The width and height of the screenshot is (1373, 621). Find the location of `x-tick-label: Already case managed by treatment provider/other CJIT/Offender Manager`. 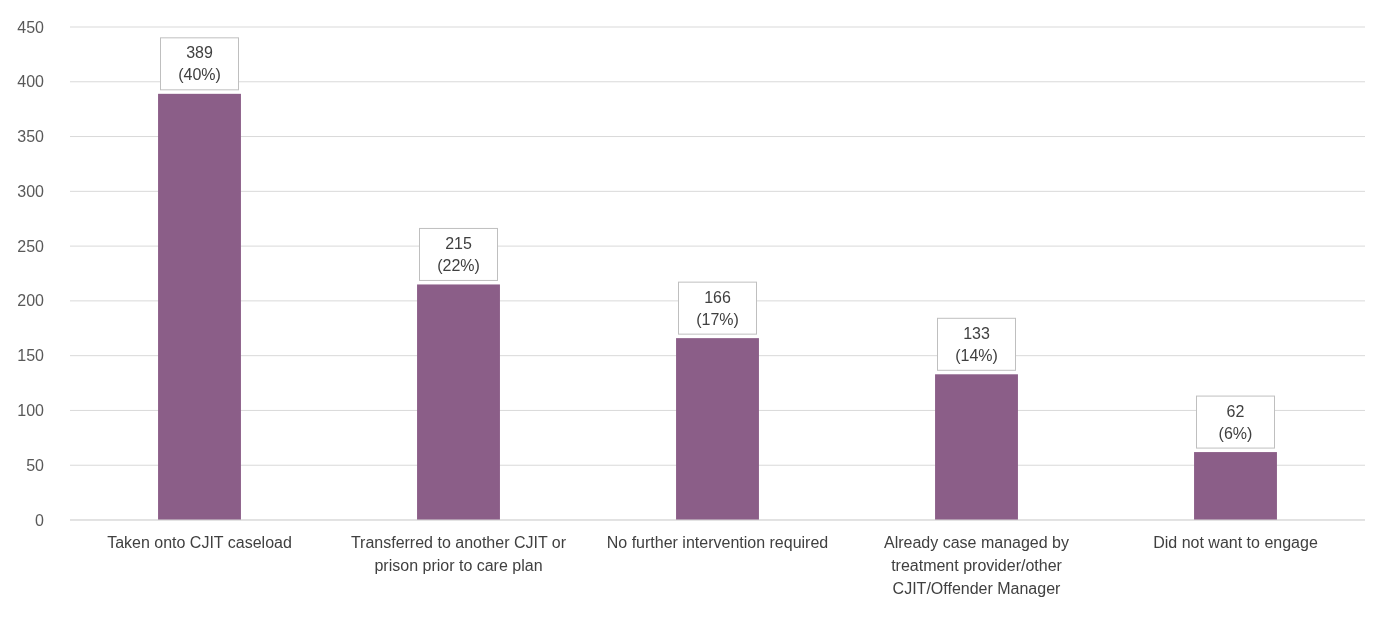

x-tick-label: Already case managed by treatment provider/other CJIT/Offender Manager is located at coordinates (976, 565).